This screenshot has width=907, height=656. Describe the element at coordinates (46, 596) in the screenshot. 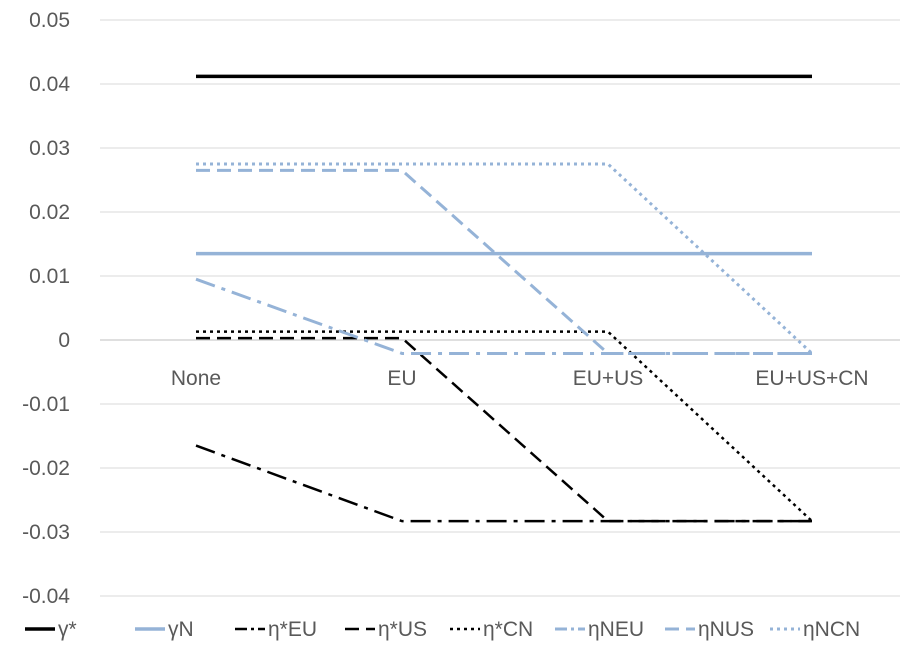

I see `y-tick-label: -0.04` at that location.